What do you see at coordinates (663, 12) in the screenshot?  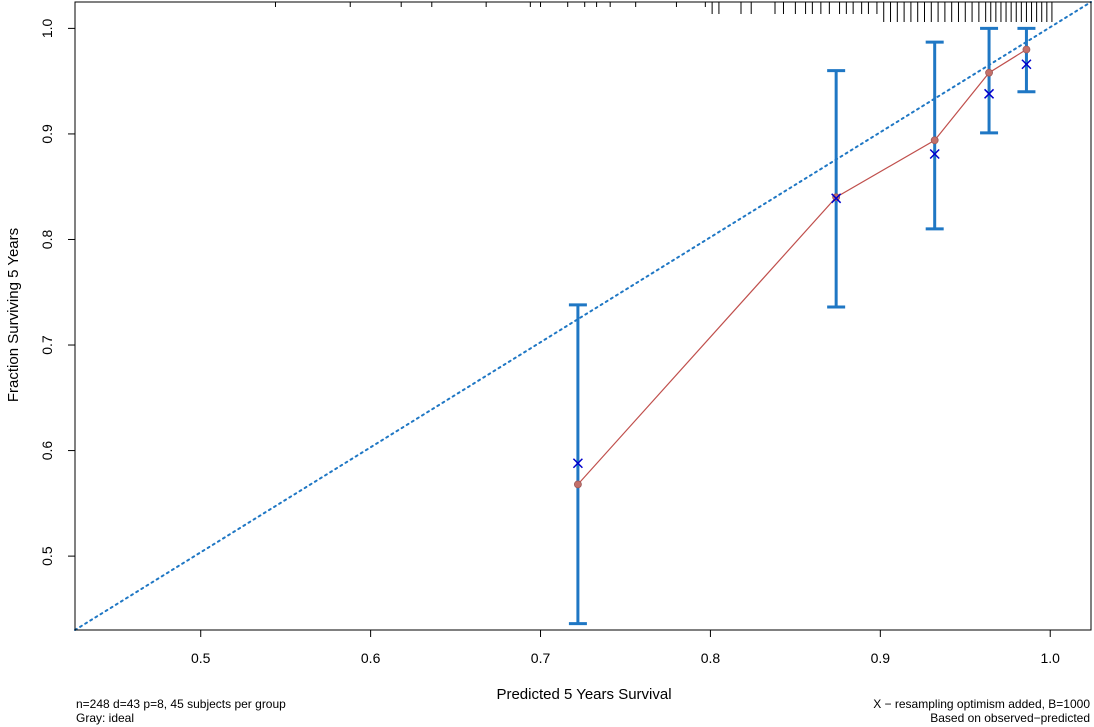 I see `rug-marks` at bounding box center [663, 12].